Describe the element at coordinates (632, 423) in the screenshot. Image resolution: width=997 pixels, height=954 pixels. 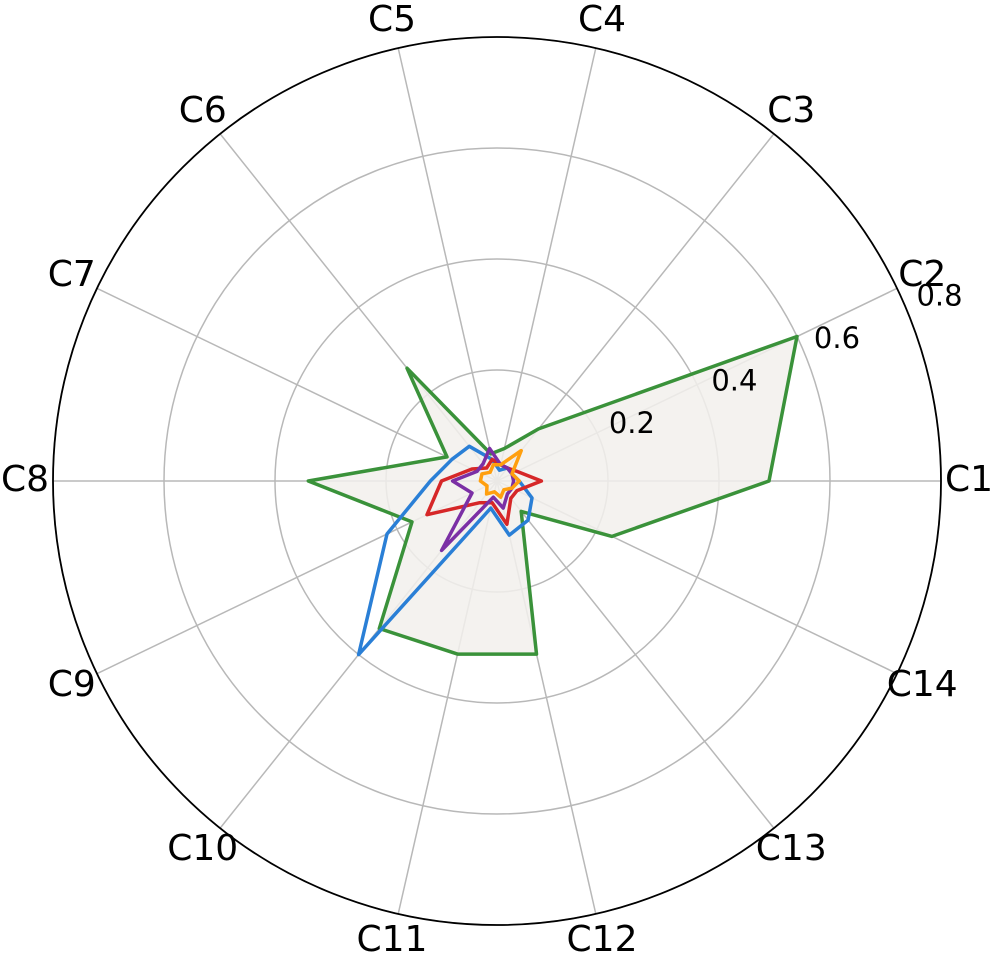
I see `r-tick-label: 0.2` at that location.